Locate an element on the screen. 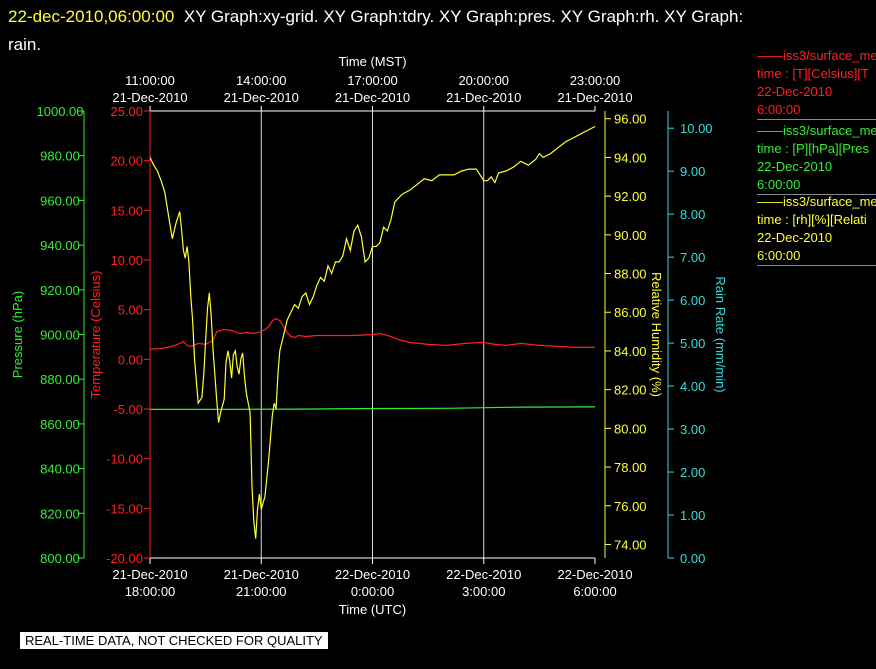 The image size is (876, 669). pres-tick-label: 980.00 is located at coordinates (60, 156).